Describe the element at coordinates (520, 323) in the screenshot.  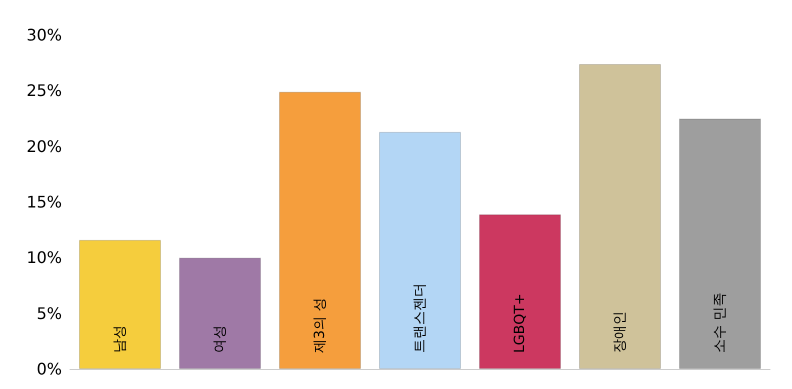
I see `x-tick-label: LGBQT+` at that location.